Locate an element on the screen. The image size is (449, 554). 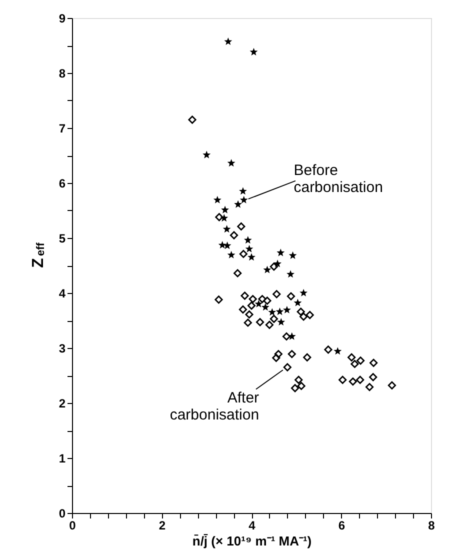
y-tick-label: 8 is located at coordinates (62, 73).